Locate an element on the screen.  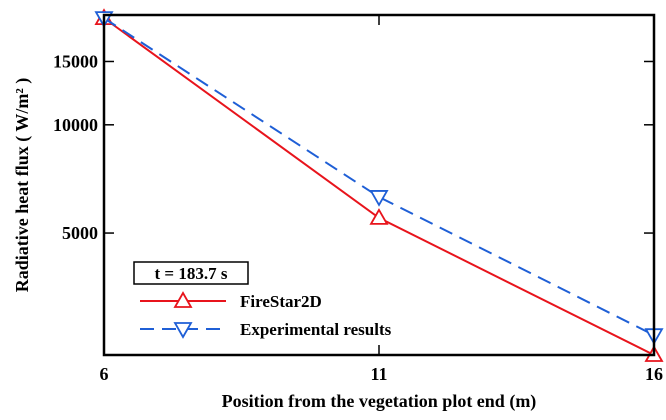
legend-label: Experimental results is located at coordinates (316, 329).